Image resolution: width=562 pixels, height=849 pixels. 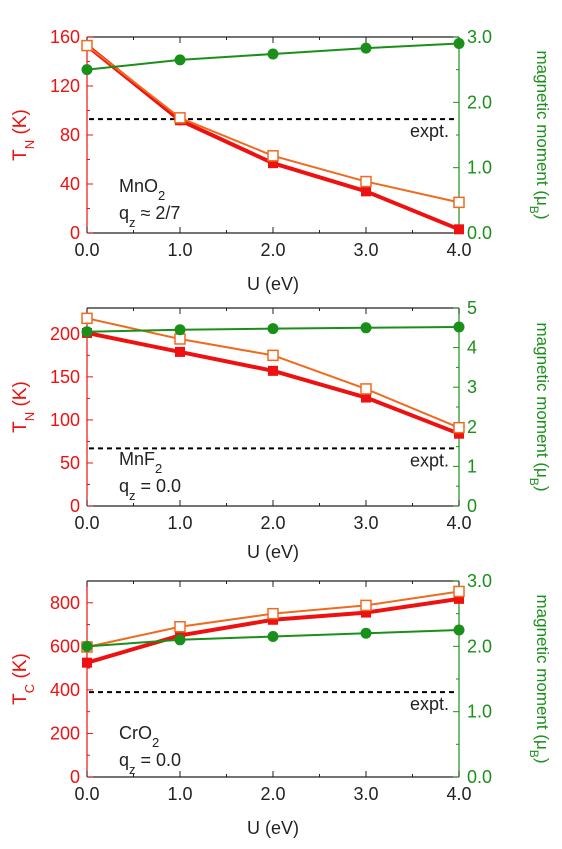 What do you see at coordinates (65, 86) in the screenshot?
I see `y-left-tick-label: 120` at bounding box center [65, 86].